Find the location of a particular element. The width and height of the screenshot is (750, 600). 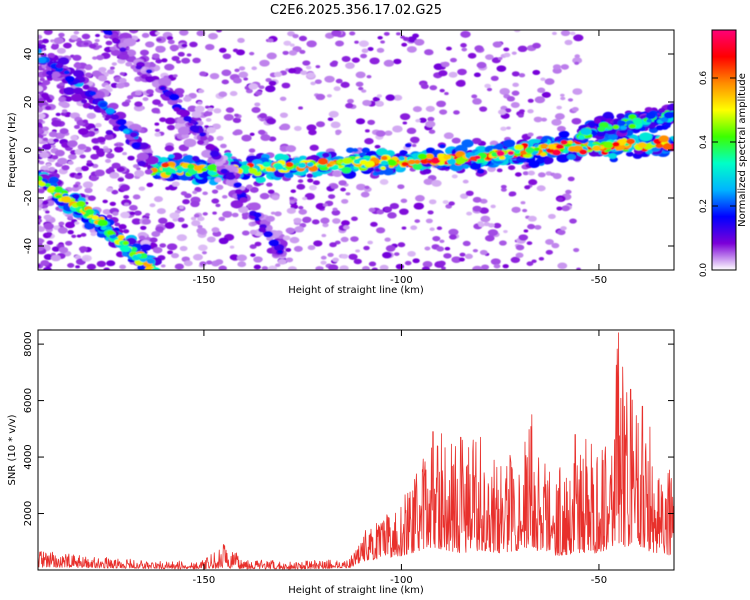

colorbar-tick-label: 0.4 is located at coordinates (704, 142).